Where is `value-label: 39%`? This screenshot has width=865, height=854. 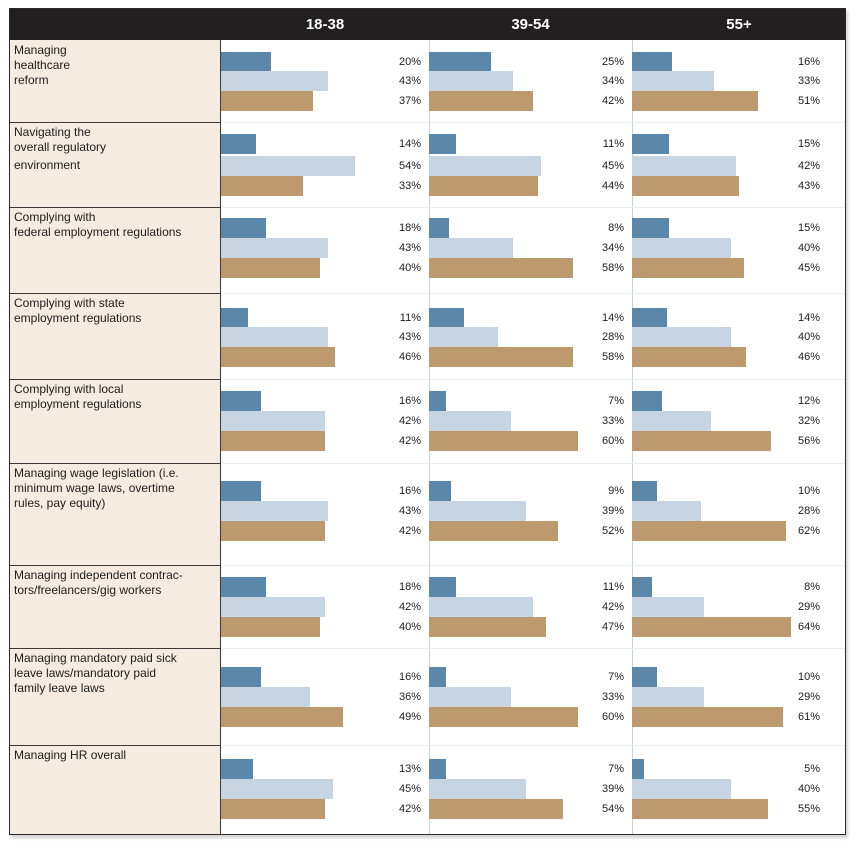 value-label: 39% is located at coordinates (612, 511).